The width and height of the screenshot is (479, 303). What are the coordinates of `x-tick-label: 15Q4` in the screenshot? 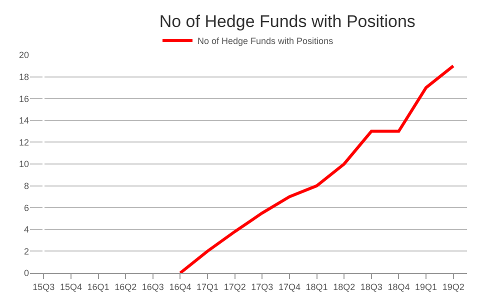 It's located at (71, 287).